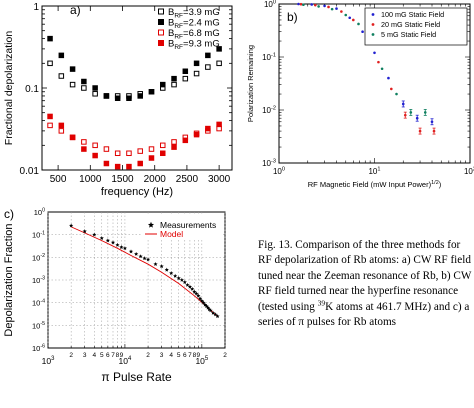 Image resolution: width=474 pixels, height=408 pixels. Describe the element at coordinates (125, 361) in the screenshot. I see `panel-c-xtick-label: 10⁴` at that location.